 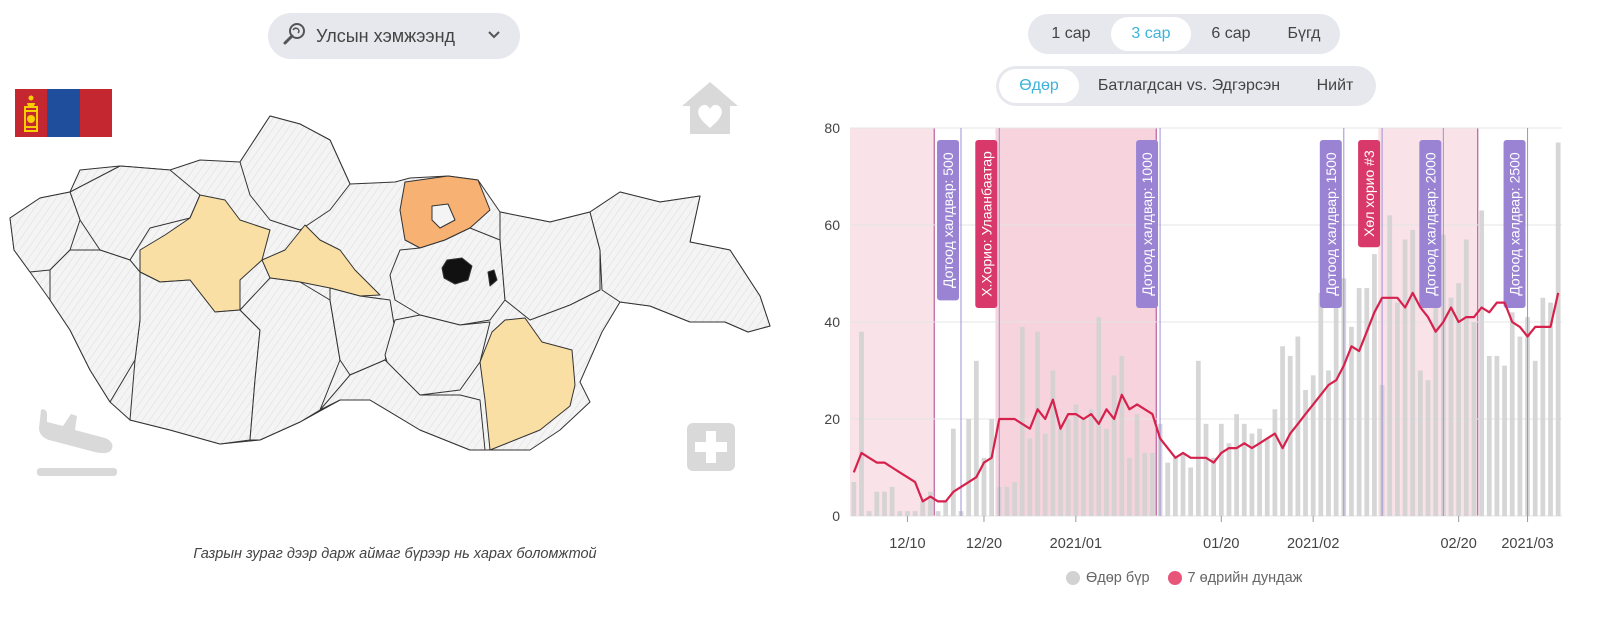 What do you see at coordinates (1071, 33) in the screenshot?
I see `tab-1-month: 1 сар` at bounding box center [1071, 33].